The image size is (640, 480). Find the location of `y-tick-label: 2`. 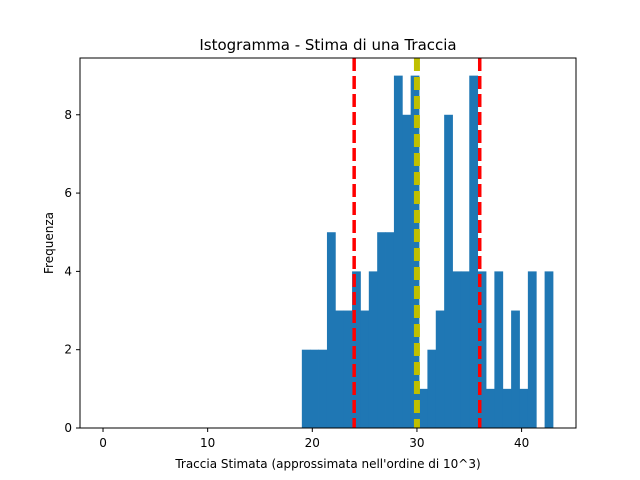

y-tick-label: 2 is located at coordinates (68, 350).